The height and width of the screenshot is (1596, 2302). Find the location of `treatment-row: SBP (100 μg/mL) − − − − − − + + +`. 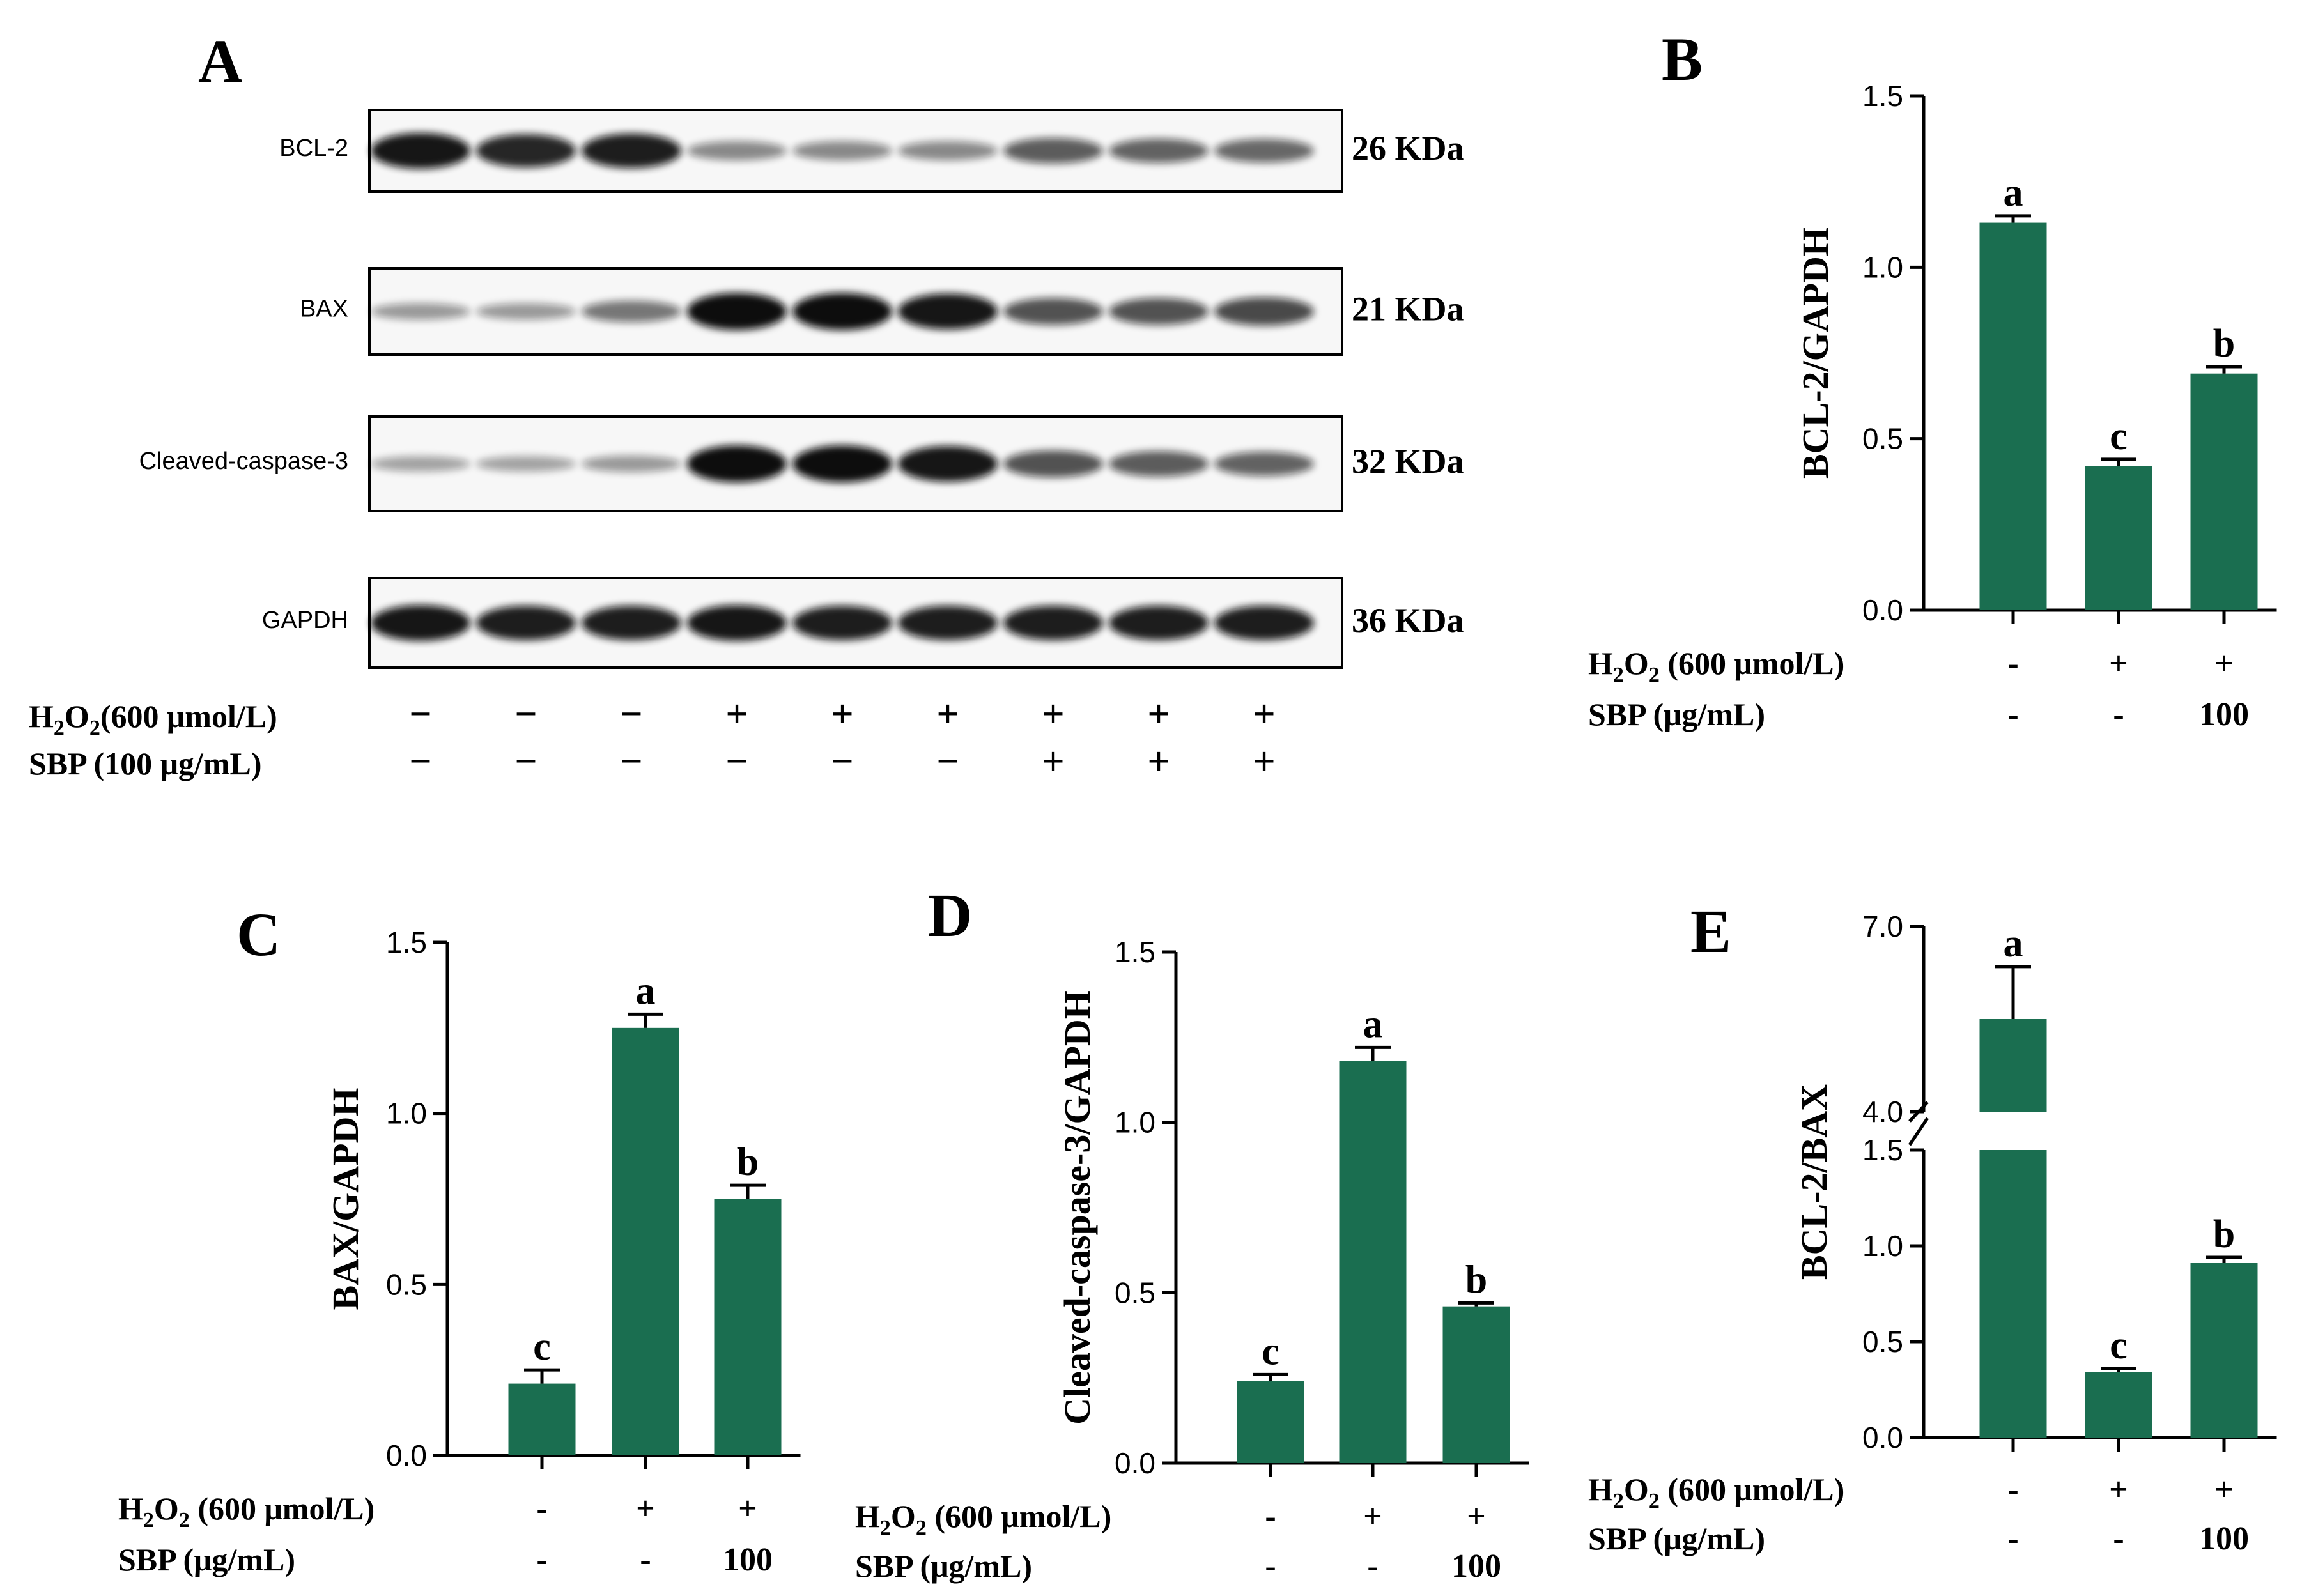

treatment-row: SBP (100 μg/mL) − − − − − − + + + is located at coordinates (652, 761).